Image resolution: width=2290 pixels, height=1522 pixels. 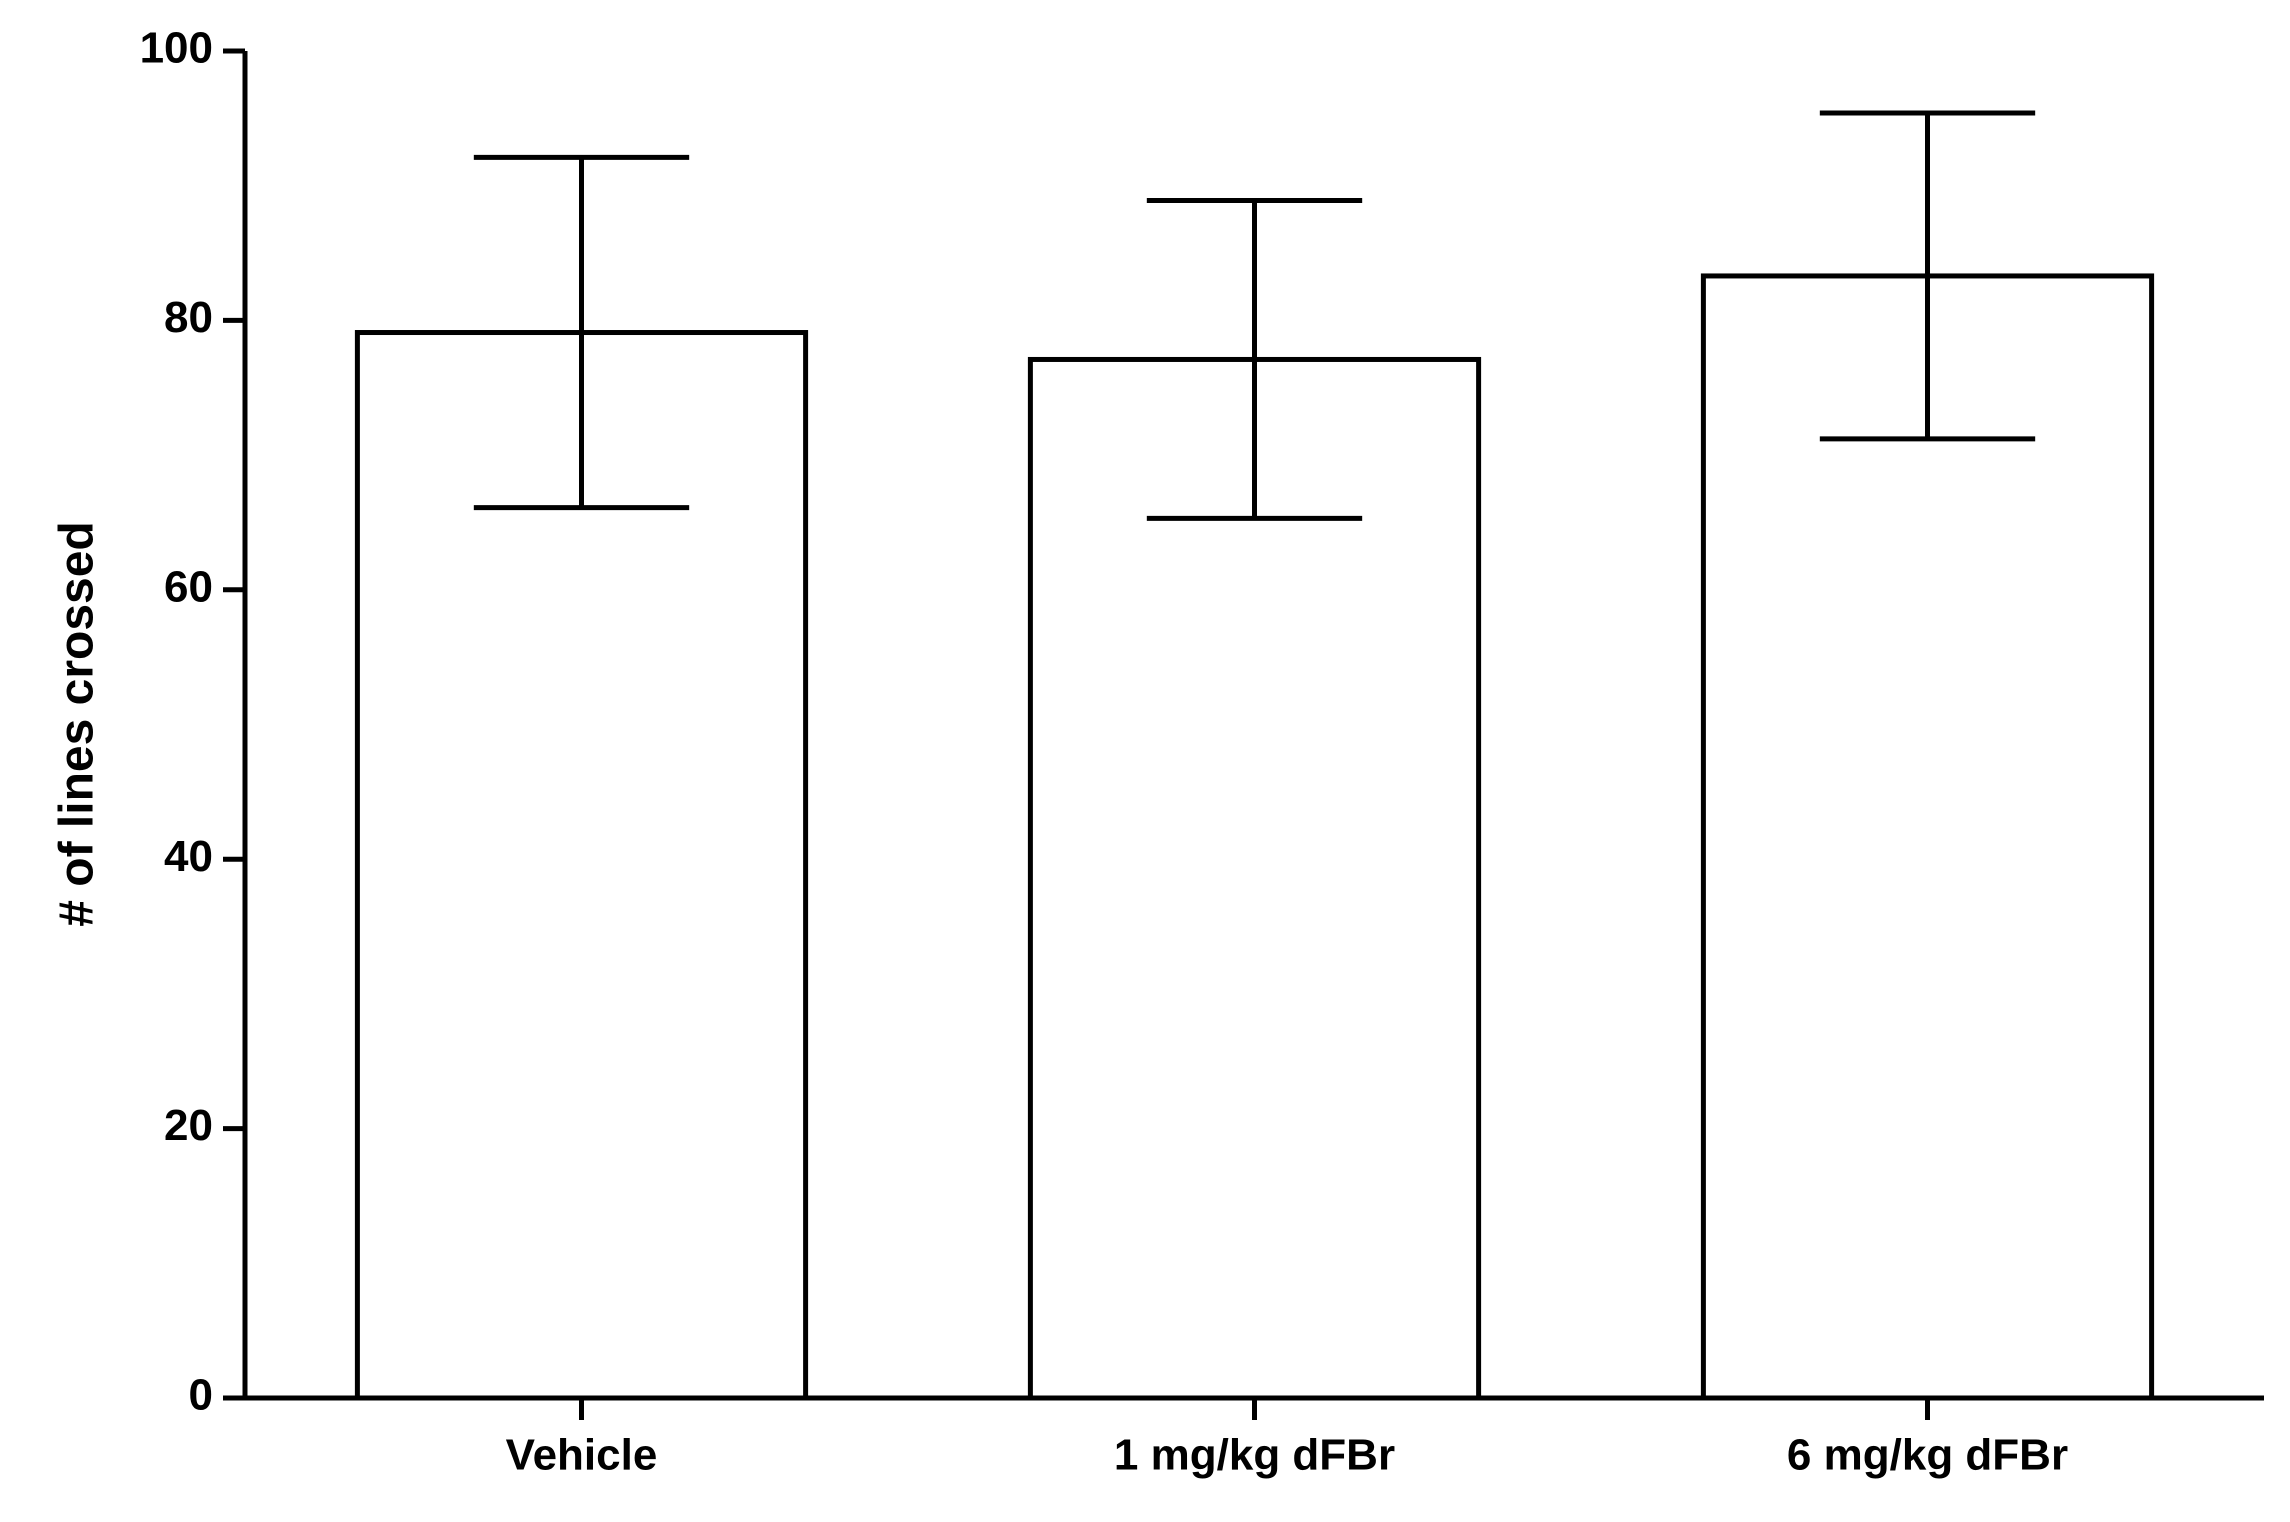 What do you see at coordinates (1254, 1455) in the screenshot?
I see `x-tick-label: 1 mg/kg dFBr` at bounding box center [1254, 1455].